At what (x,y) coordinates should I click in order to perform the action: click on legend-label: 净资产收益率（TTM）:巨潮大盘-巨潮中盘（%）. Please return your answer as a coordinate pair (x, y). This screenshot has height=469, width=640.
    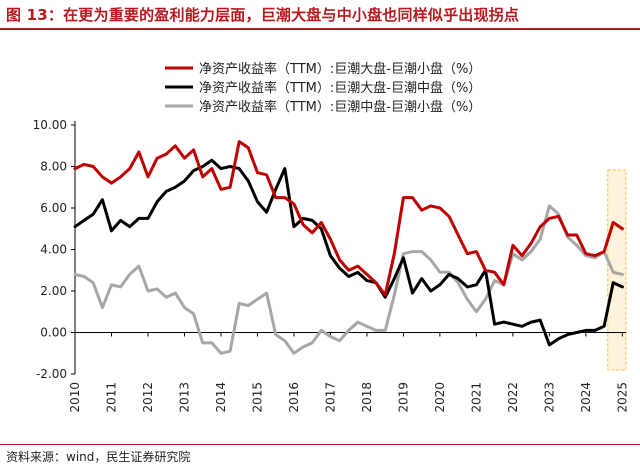
    Looking at the image, I should click on (340, 88).